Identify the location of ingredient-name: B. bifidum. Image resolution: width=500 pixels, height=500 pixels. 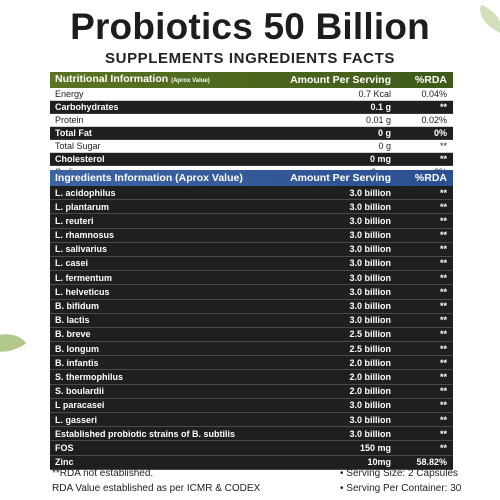
(77, 306).